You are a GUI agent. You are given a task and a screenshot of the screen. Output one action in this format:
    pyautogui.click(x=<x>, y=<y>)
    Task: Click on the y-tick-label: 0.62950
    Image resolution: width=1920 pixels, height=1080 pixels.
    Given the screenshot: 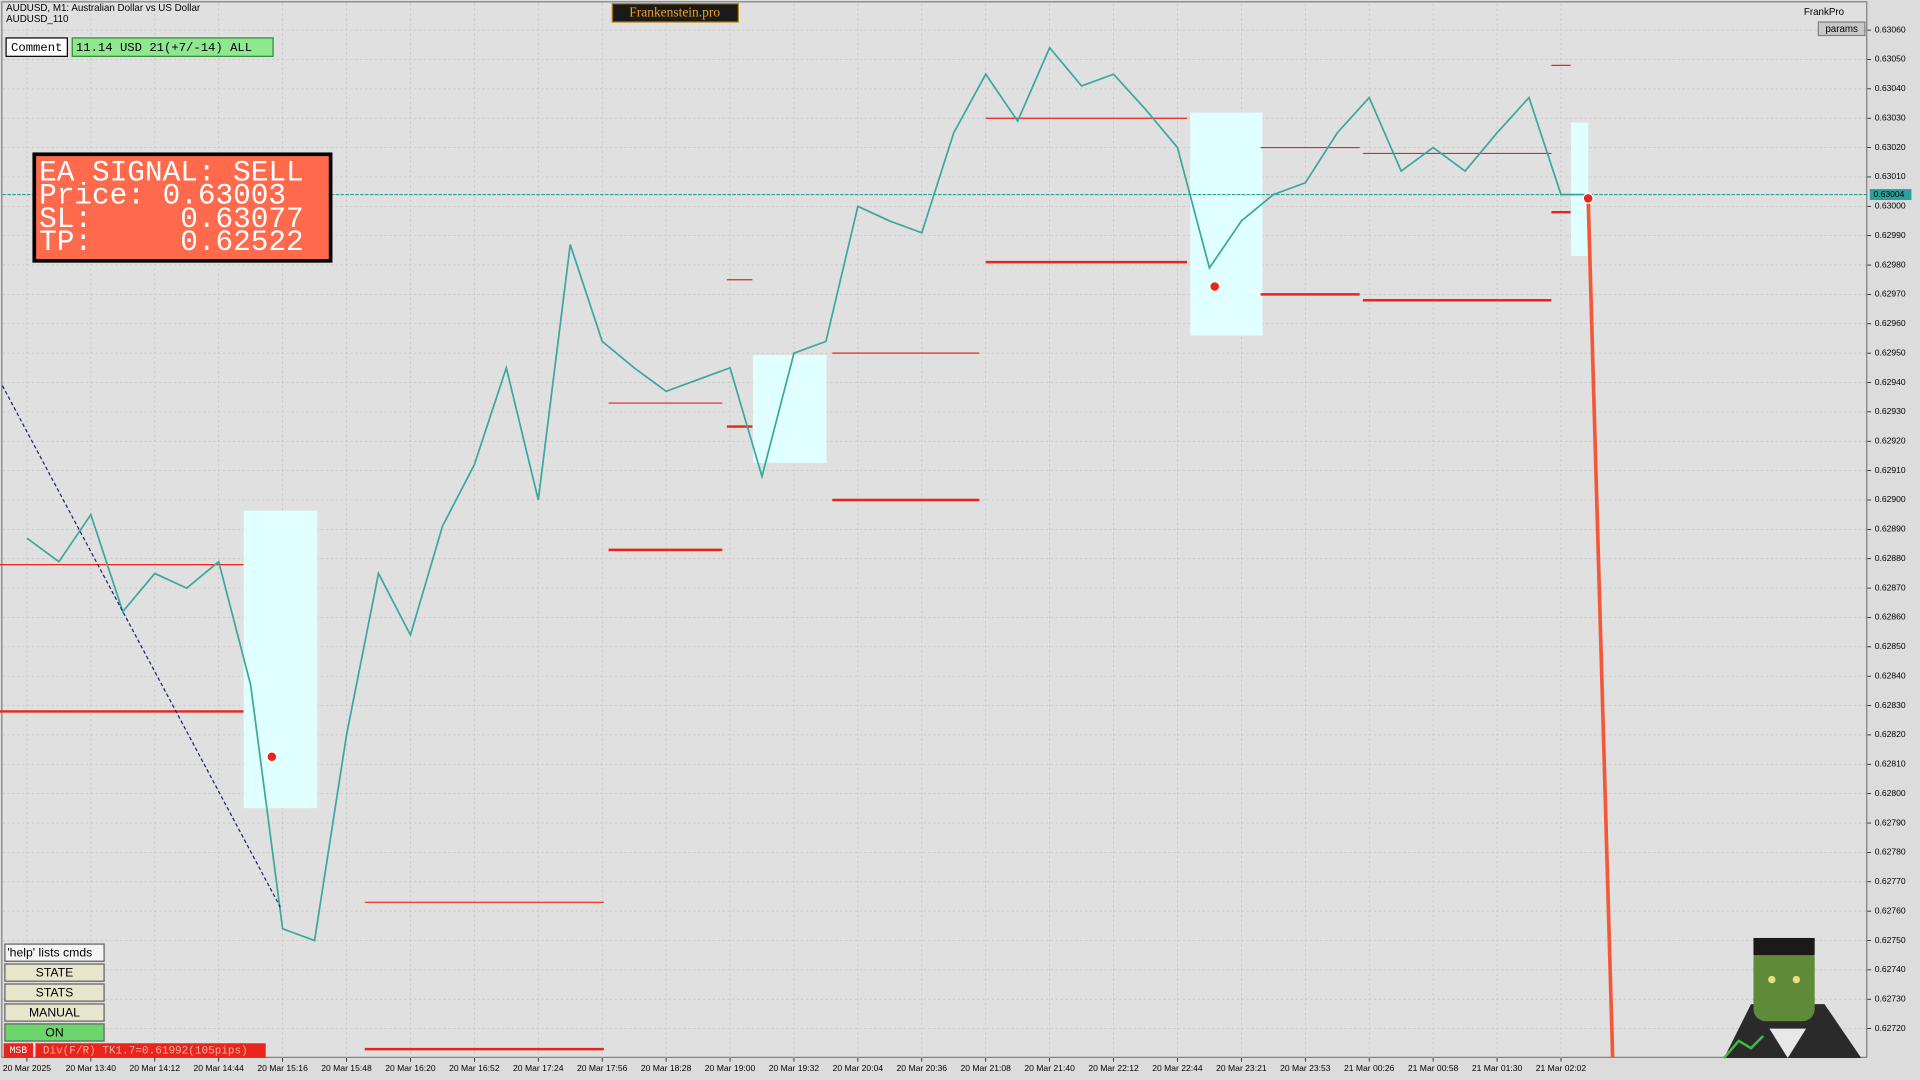 What is the action you would take?
    pyautogui.click(x=1890, y=352)
    